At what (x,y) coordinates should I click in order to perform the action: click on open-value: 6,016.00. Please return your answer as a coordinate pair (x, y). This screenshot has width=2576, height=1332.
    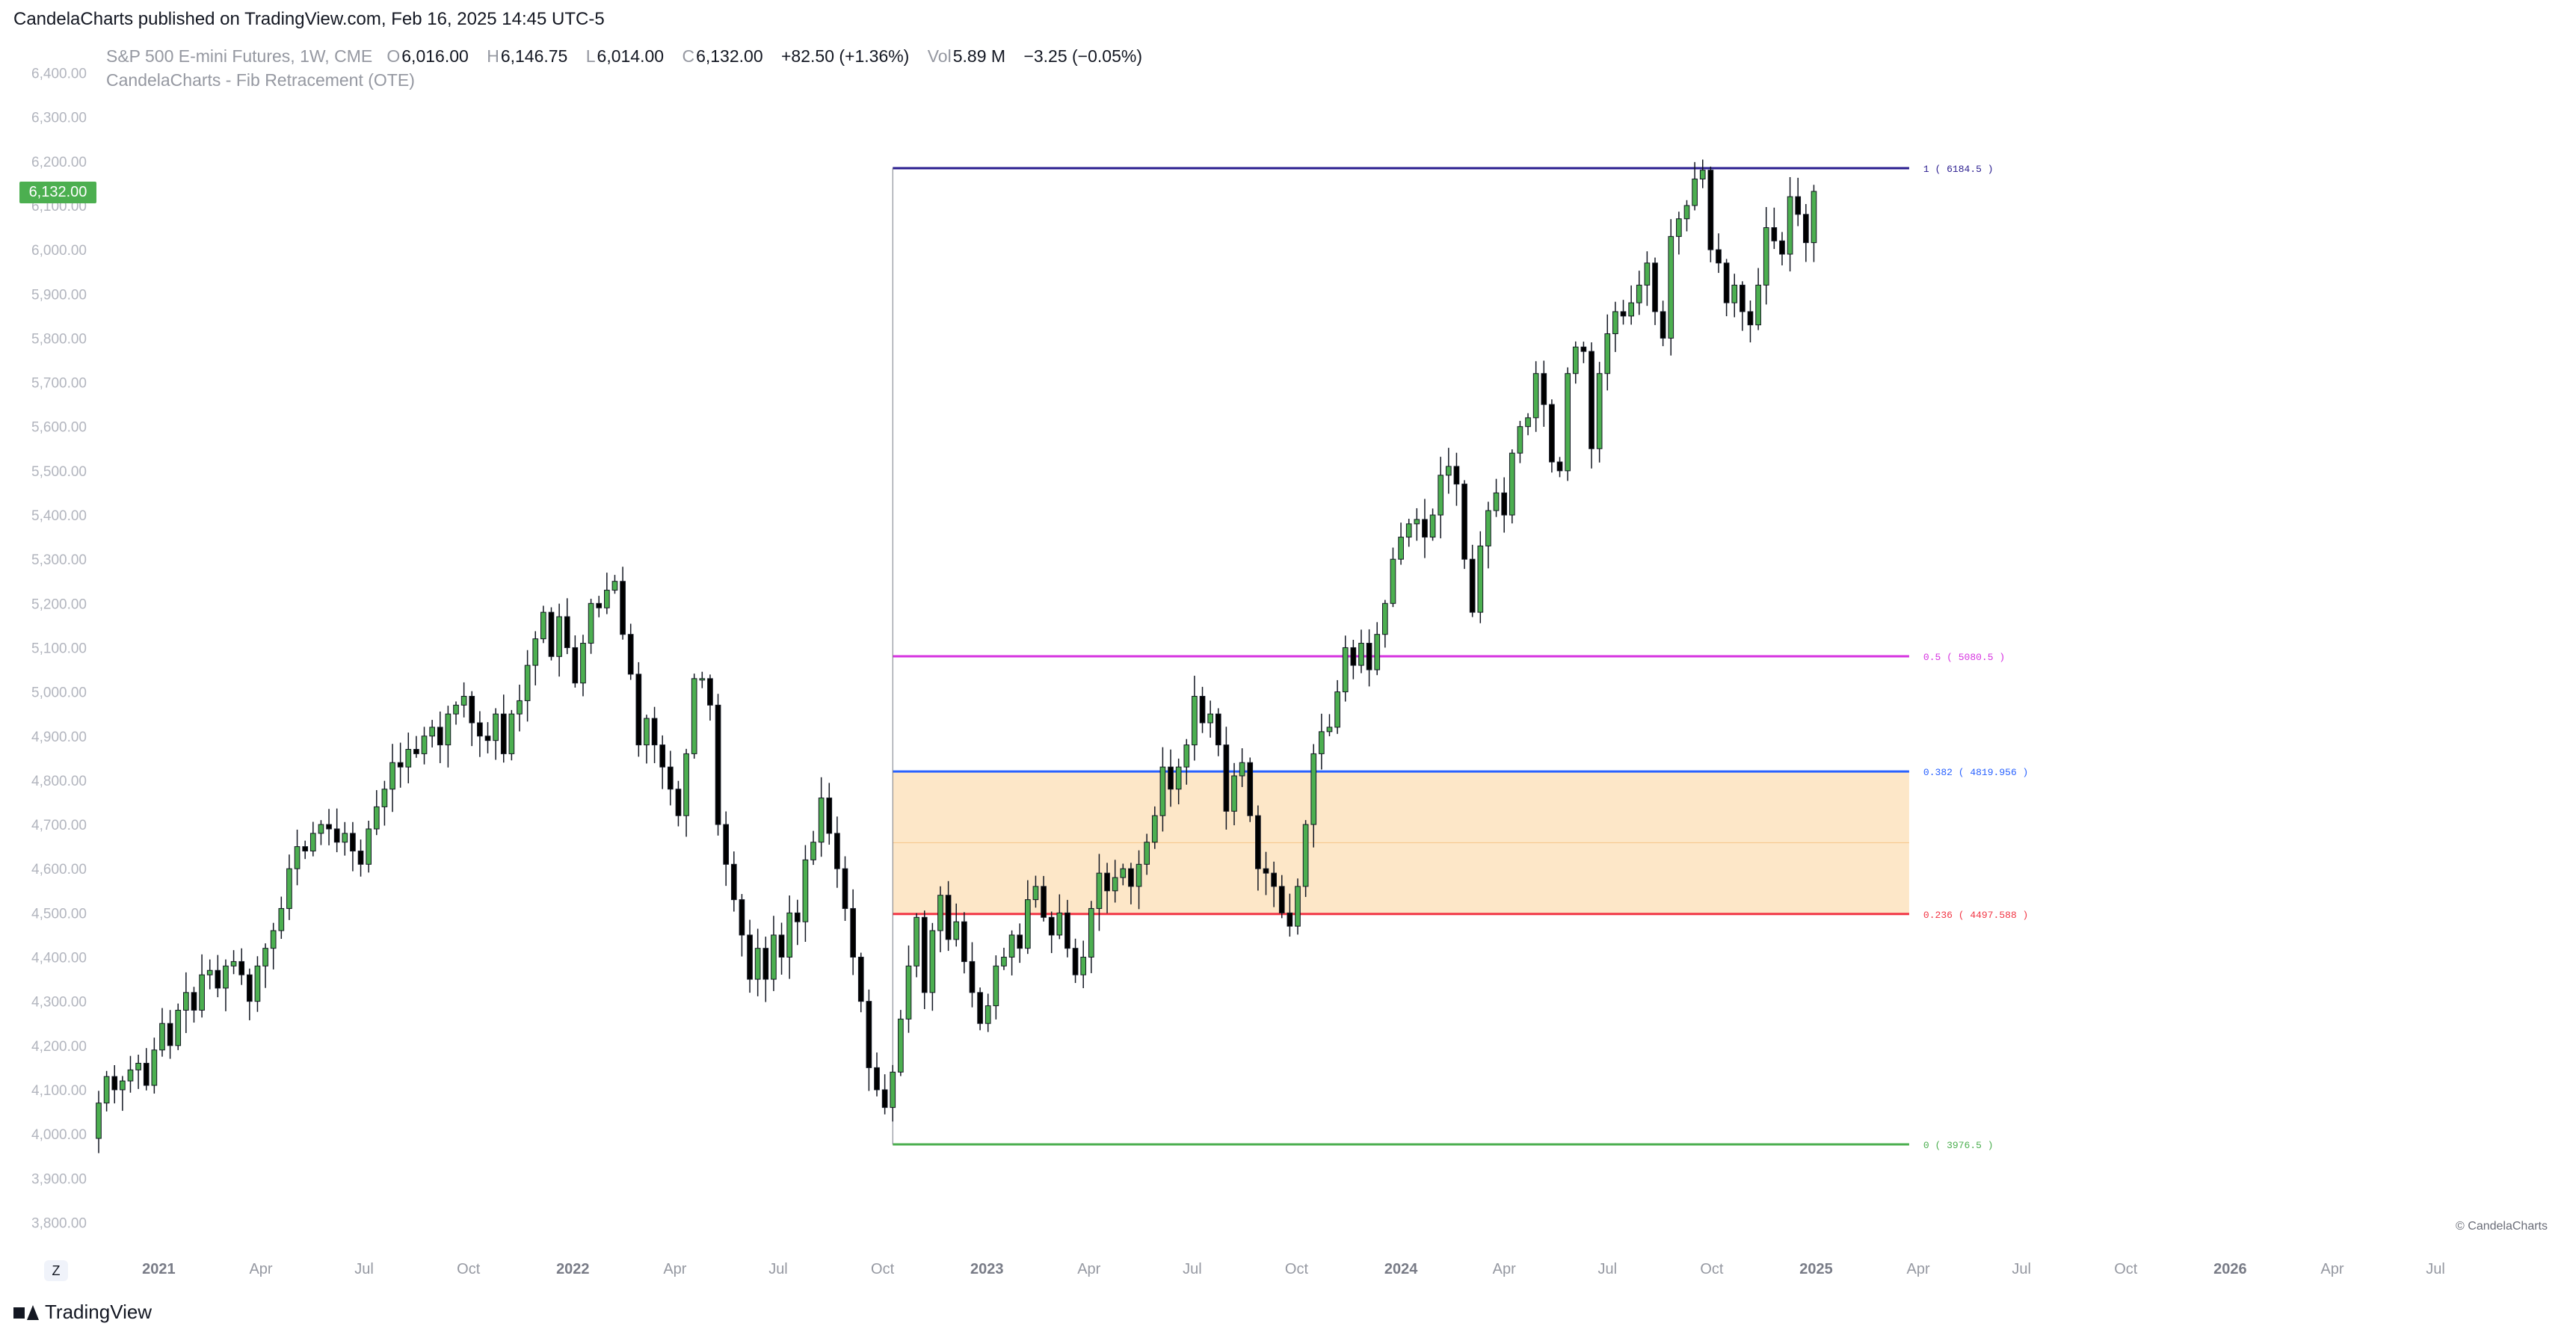
    Looking at the image, I should click on (435, 56).